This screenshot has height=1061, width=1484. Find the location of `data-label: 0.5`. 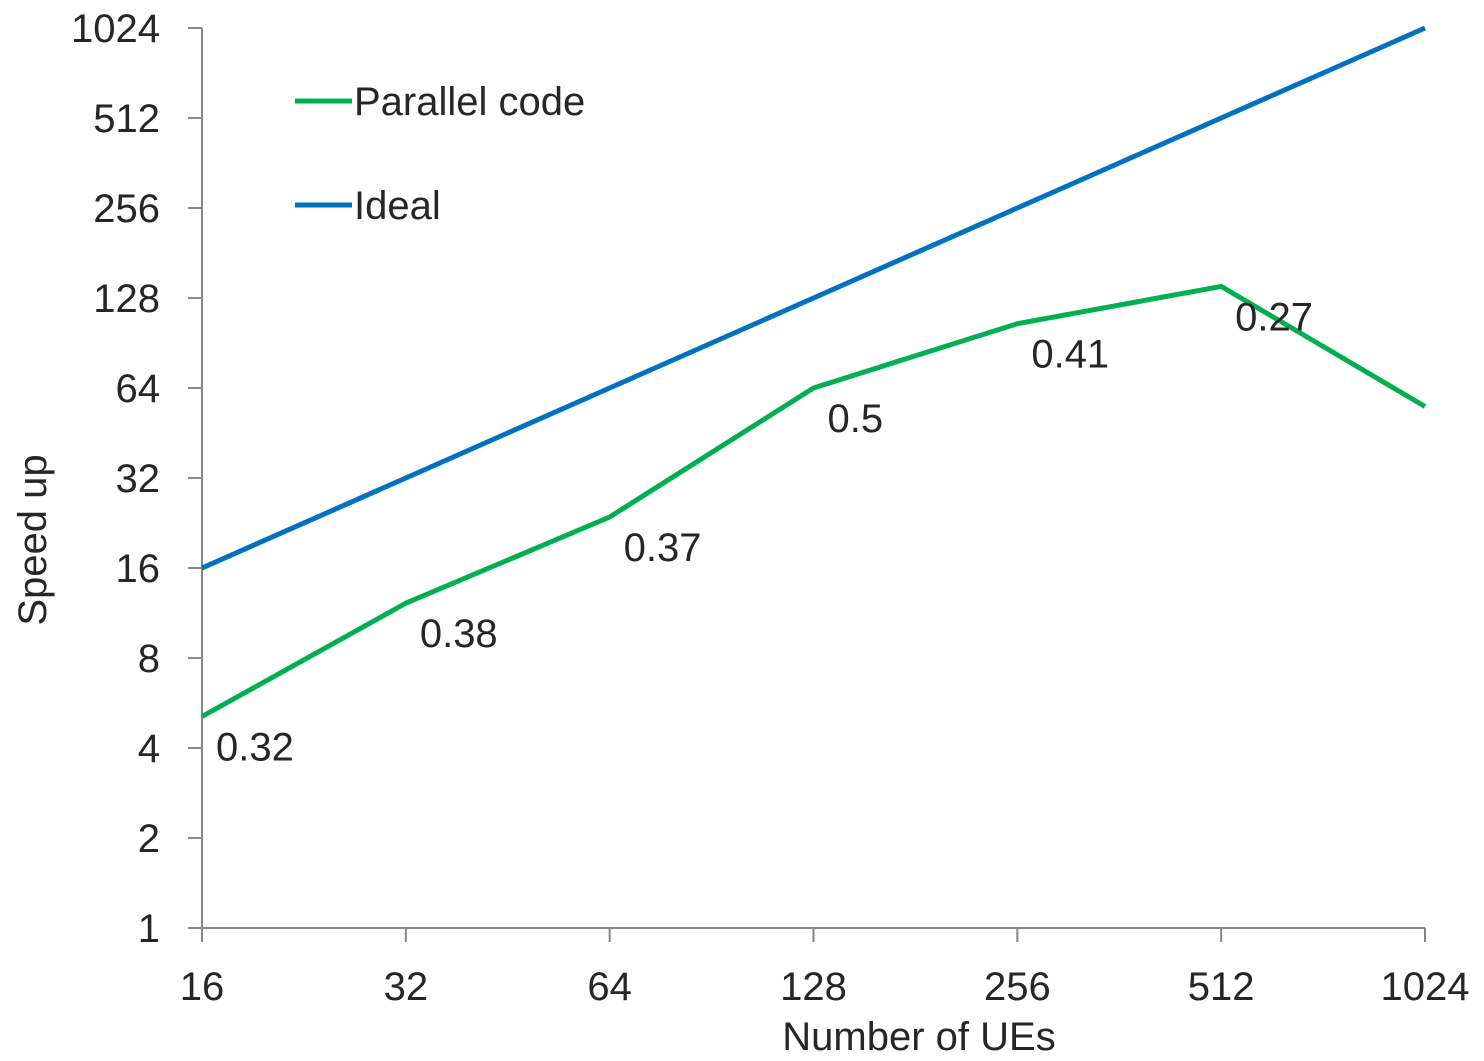

data-label: 0.5 is located at coordinates (856, 419).